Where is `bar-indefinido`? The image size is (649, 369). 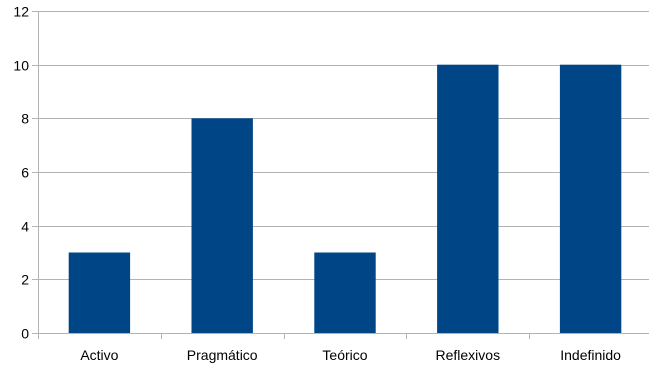 bar-indefinido is located at coordinates (590, 198).